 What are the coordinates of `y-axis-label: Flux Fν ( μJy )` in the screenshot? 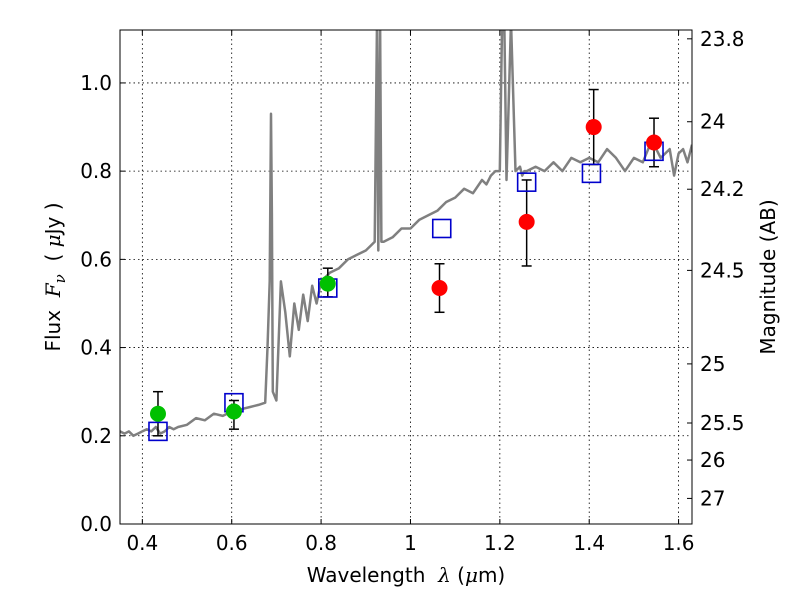 It's located at (55, 276).